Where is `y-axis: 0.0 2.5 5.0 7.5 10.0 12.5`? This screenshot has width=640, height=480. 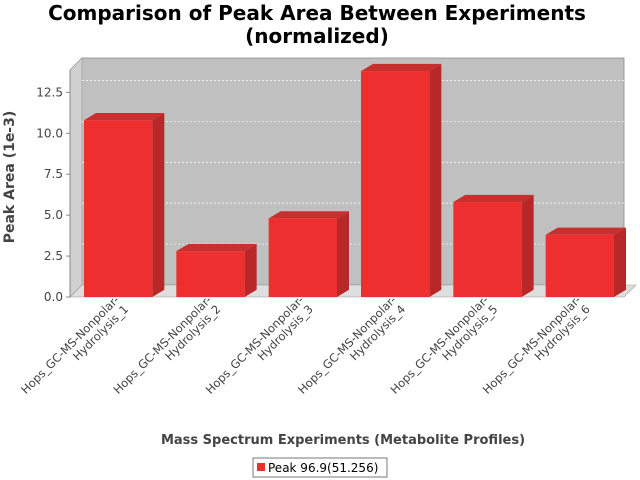
y-axis: 0.0 2.5 5.0 7.5 10.0 12.5 is located at coordinates (53, 187).